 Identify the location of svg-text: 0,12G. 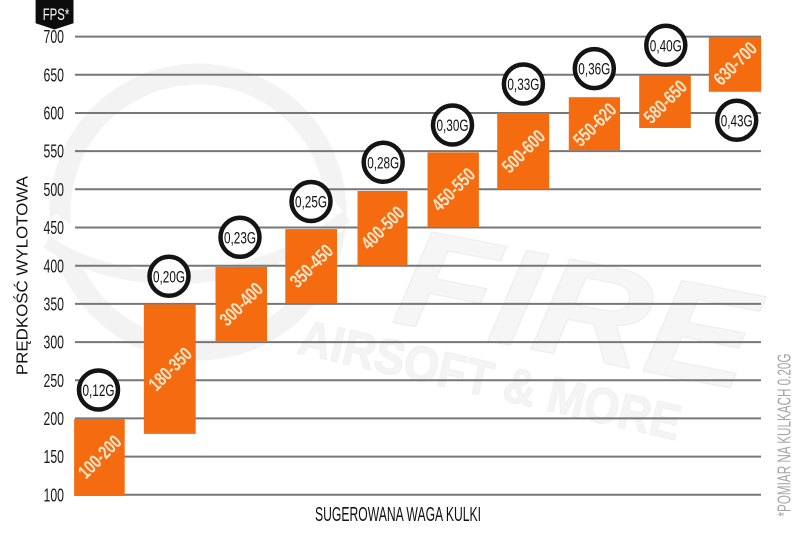
(99, 390).